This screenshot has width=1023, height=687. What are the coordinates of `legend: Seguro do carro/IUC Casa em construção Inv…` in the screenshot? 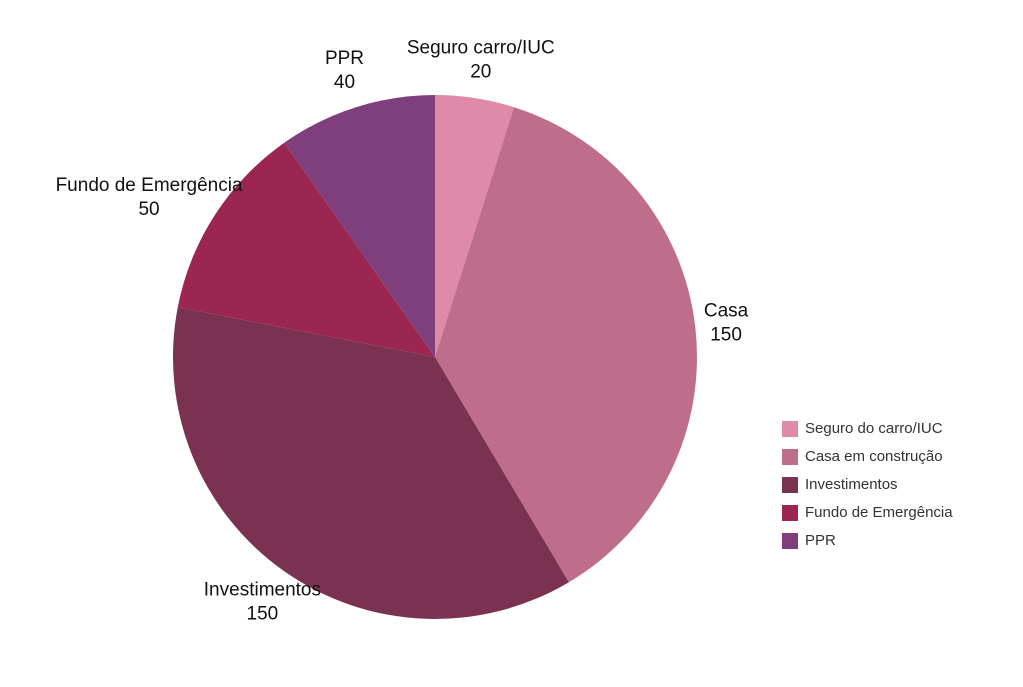 It's located at (867, 484).